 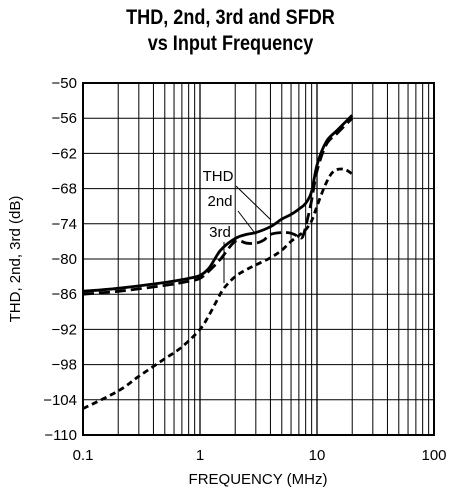 I want to click on x-tick-label: 10, so click(x=317, y=455).